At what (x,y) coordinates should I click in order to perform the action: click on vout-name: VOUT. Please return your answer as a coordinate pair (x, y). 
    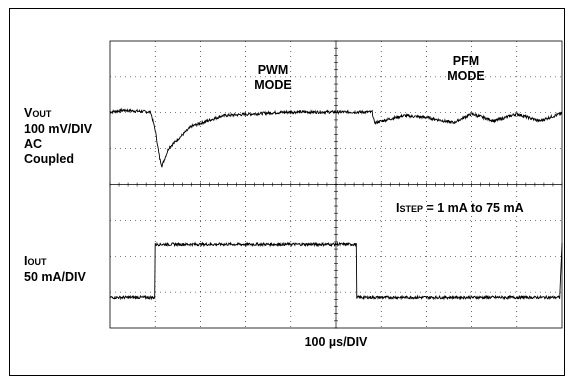
    Looking at the image, I should click on (38, 113).